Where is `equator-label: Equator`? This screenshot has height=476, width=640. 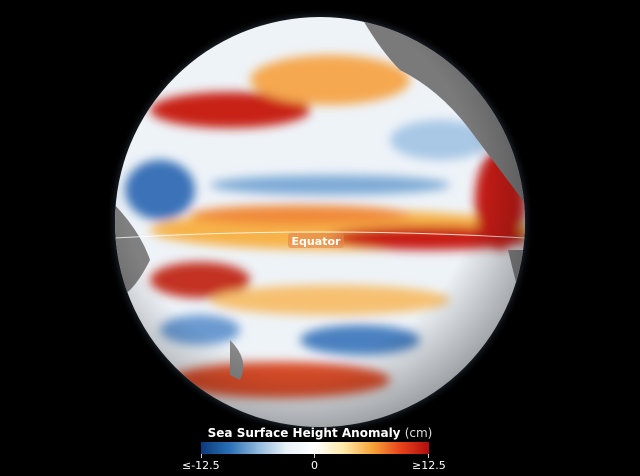
equator-label: Equator is located at coordinates (316, 241).